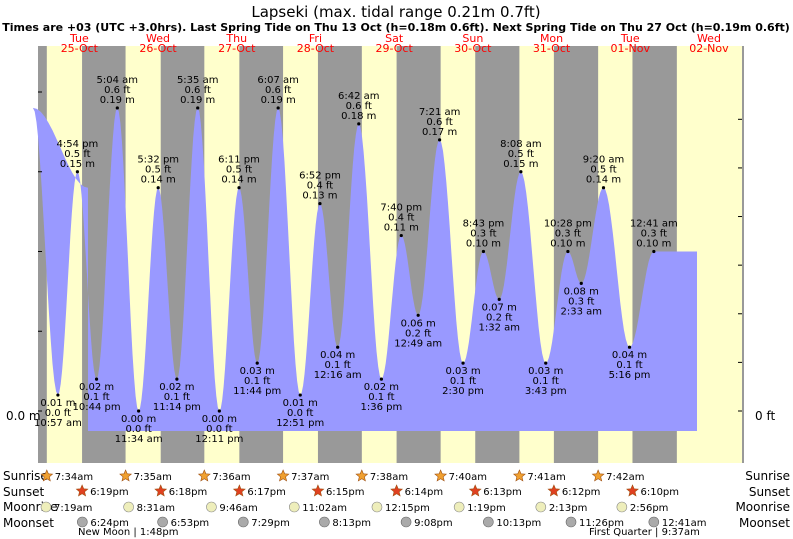 Image resolution: width=793 pixels, height=539 pixels. Describe the element at coordinates (278, 100) in the screenshot. I see `high-tide-metres: 0.19 m` at that location.